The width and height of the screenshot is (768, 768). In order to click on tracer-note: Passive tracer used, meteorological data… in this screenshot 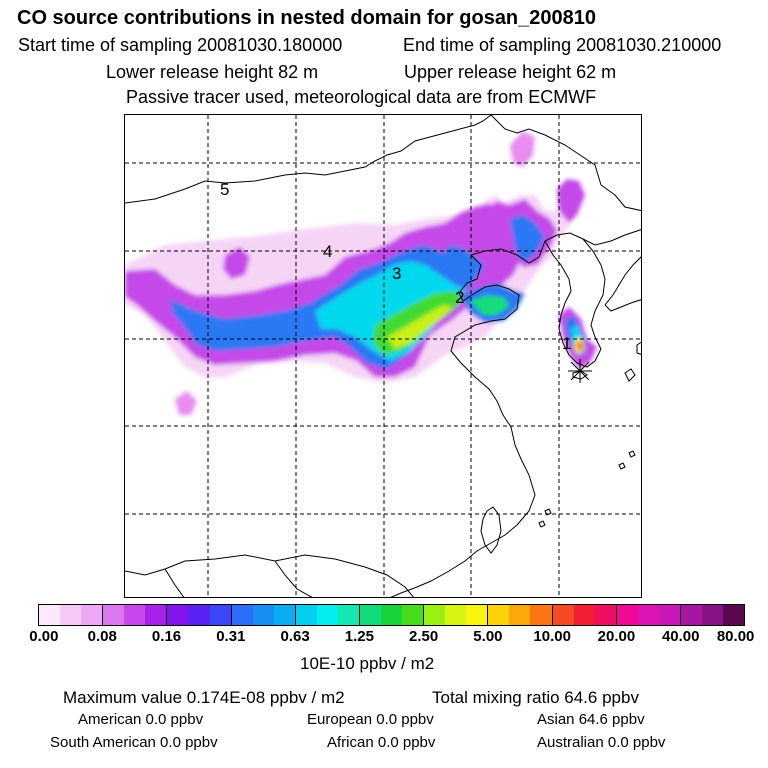, I will do `click(361, 97)`.